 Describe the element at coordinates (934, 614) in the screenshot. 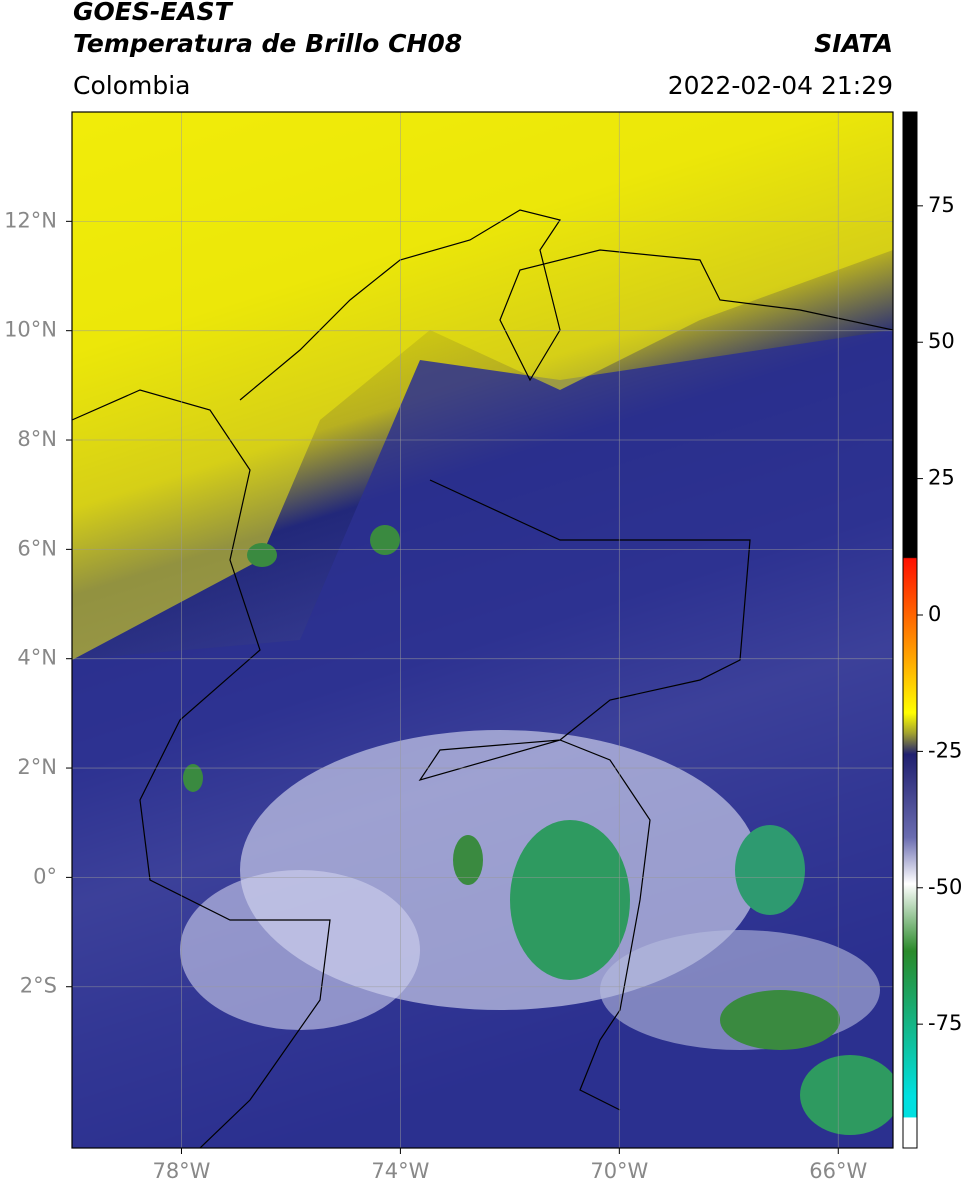

I see `colorbar-tick-label: 0` at that location.